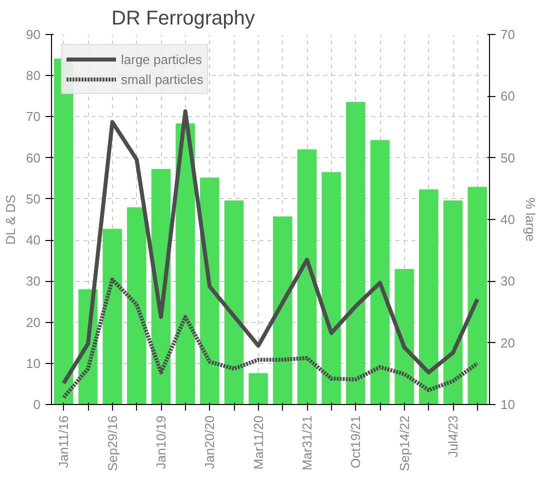 The width and height of the screenshot is (544, 478). I want to click on legend-label: large particles, so click(161, 59).